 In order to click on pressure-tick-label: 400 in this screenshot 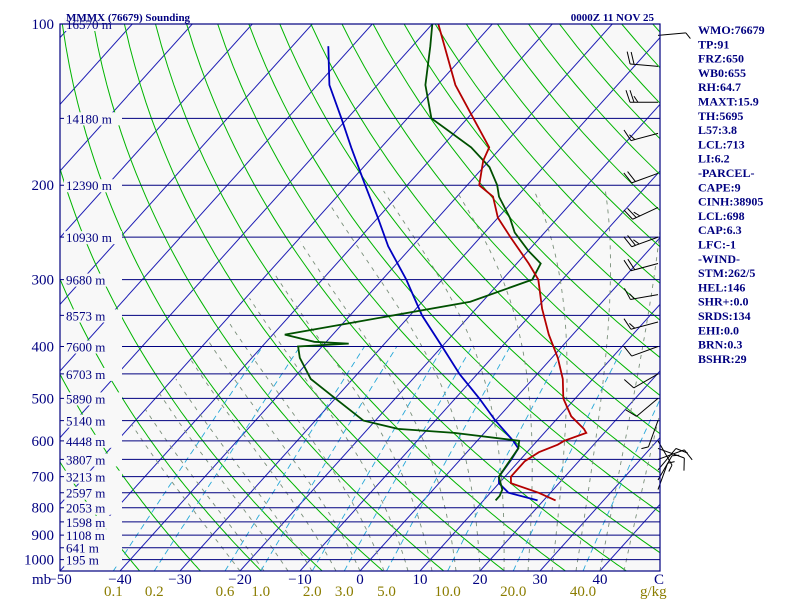, I will do `click(43, 347)`.